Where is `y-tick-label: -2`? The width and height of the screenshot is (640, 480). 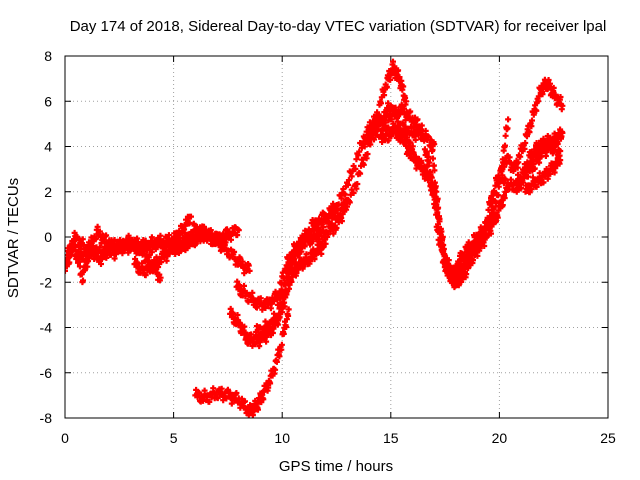
y-tick-label: -2 is located at coordinates (46, 282).